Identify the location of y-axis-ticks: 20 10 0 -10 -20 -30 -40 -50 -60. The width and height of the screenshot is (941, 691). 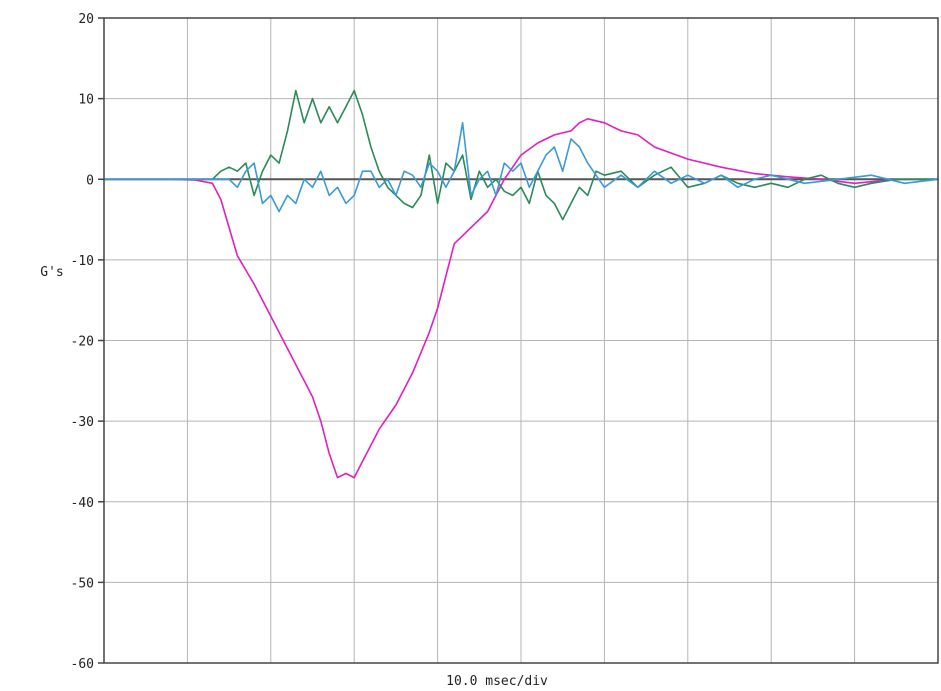
(87, 342).